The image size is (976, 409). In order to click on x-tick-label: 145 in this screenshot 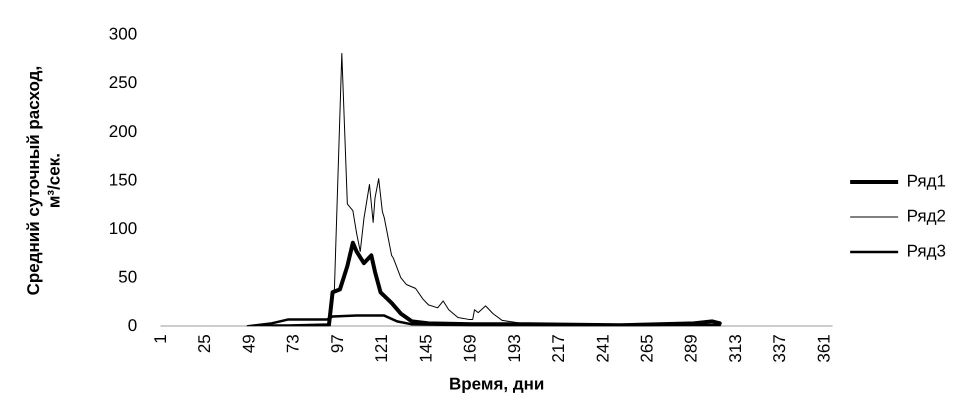, I will do `click(426, 348)`.